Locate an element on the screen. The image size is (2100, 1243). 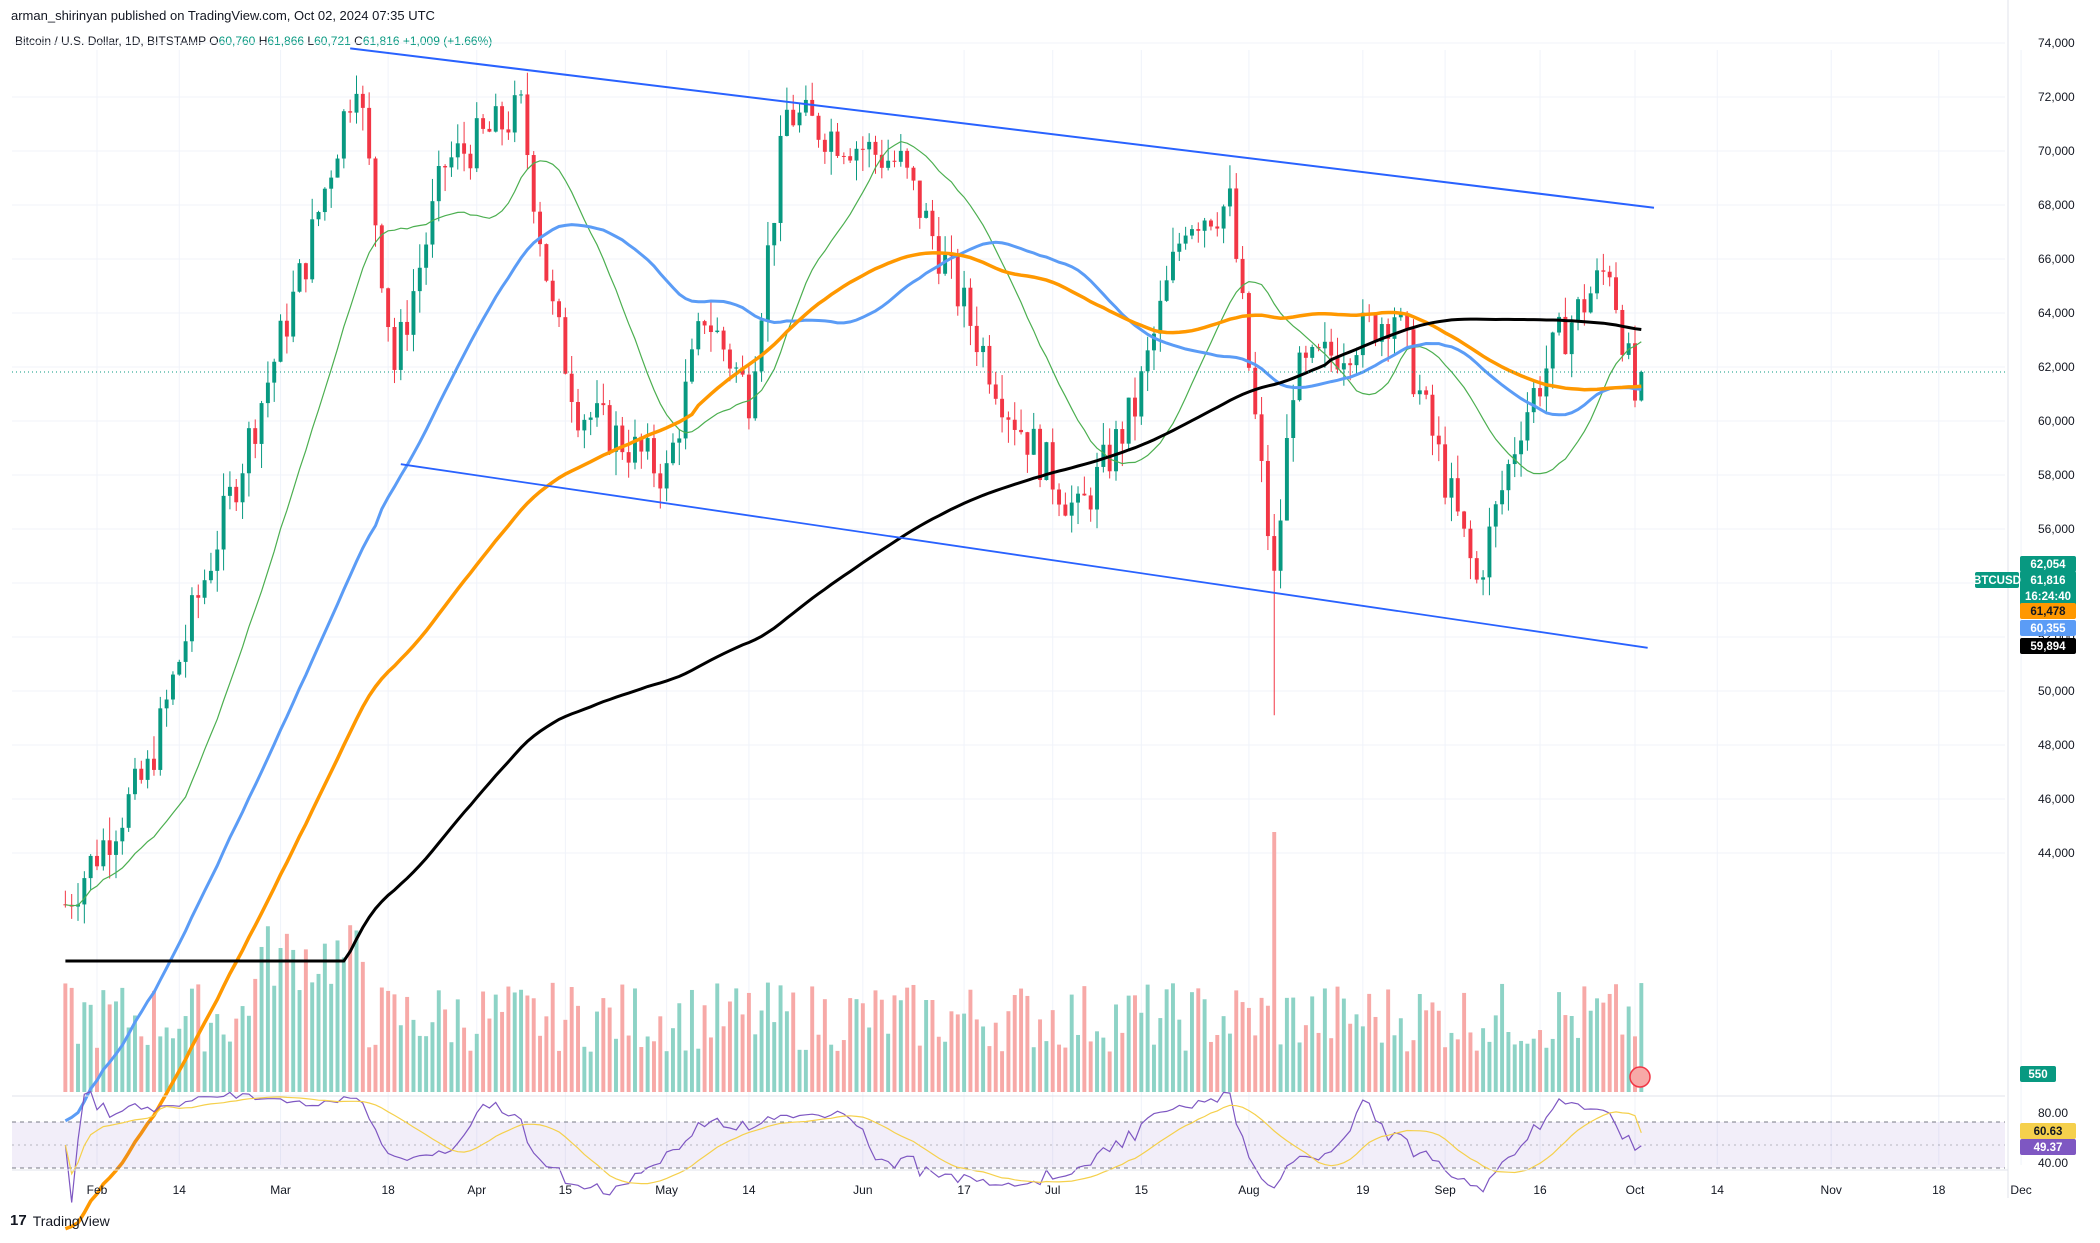
y-tick-label: 64,000 is located at coordinates (2056, 313).